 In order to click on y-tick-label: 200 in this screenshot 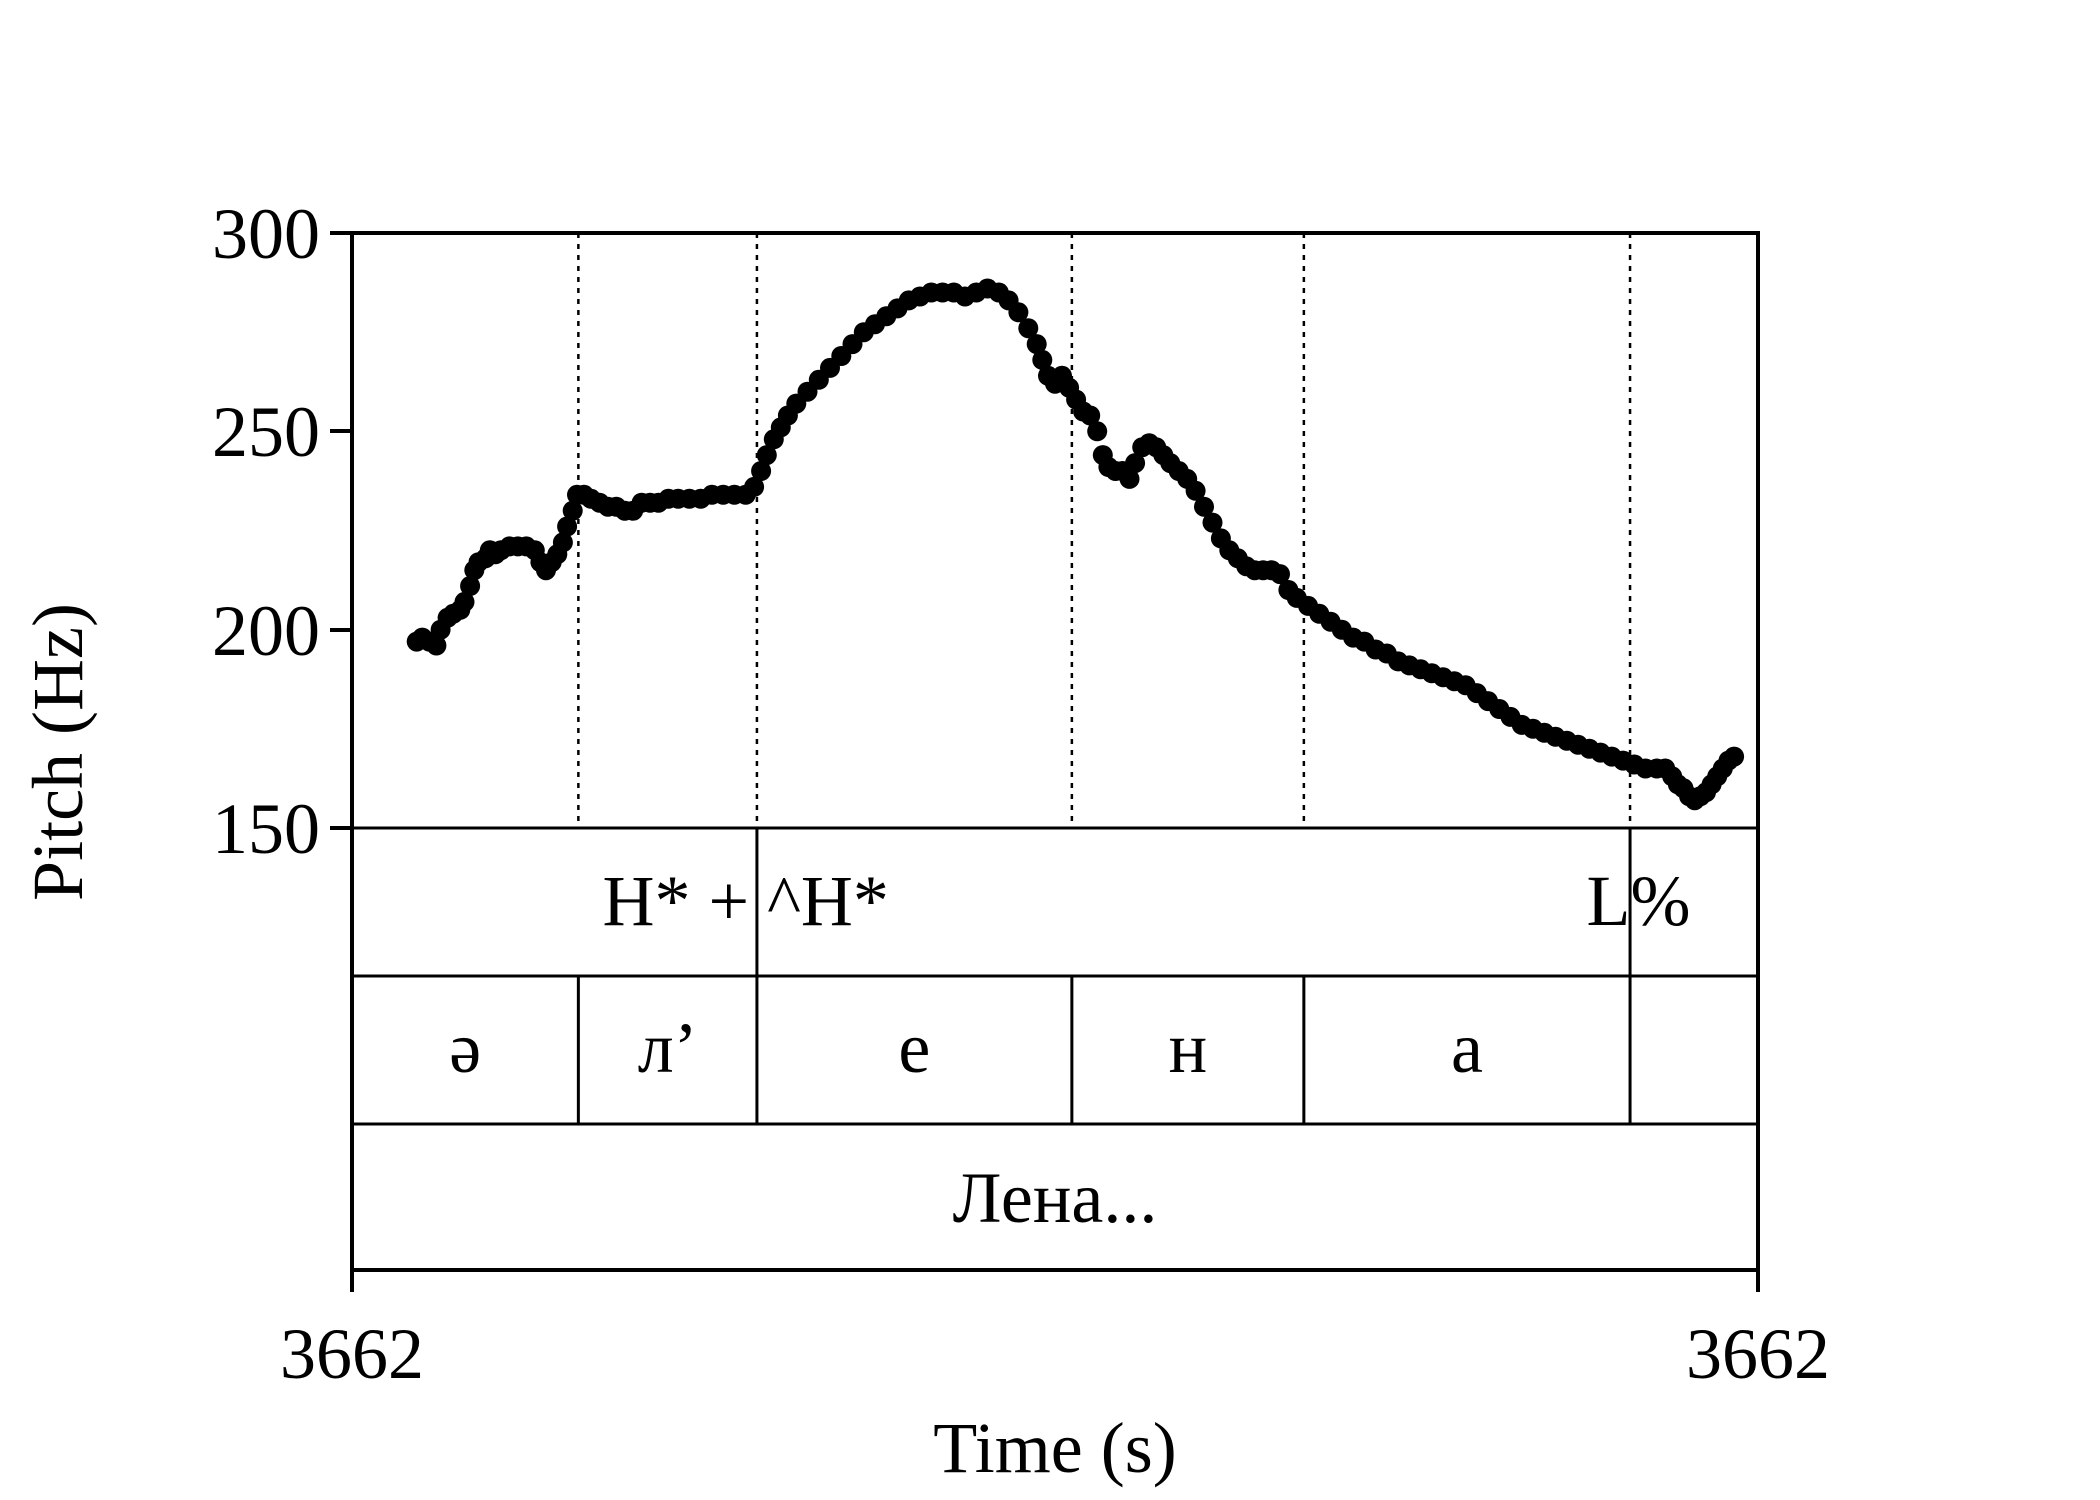, I will do `click(266, 631)`.